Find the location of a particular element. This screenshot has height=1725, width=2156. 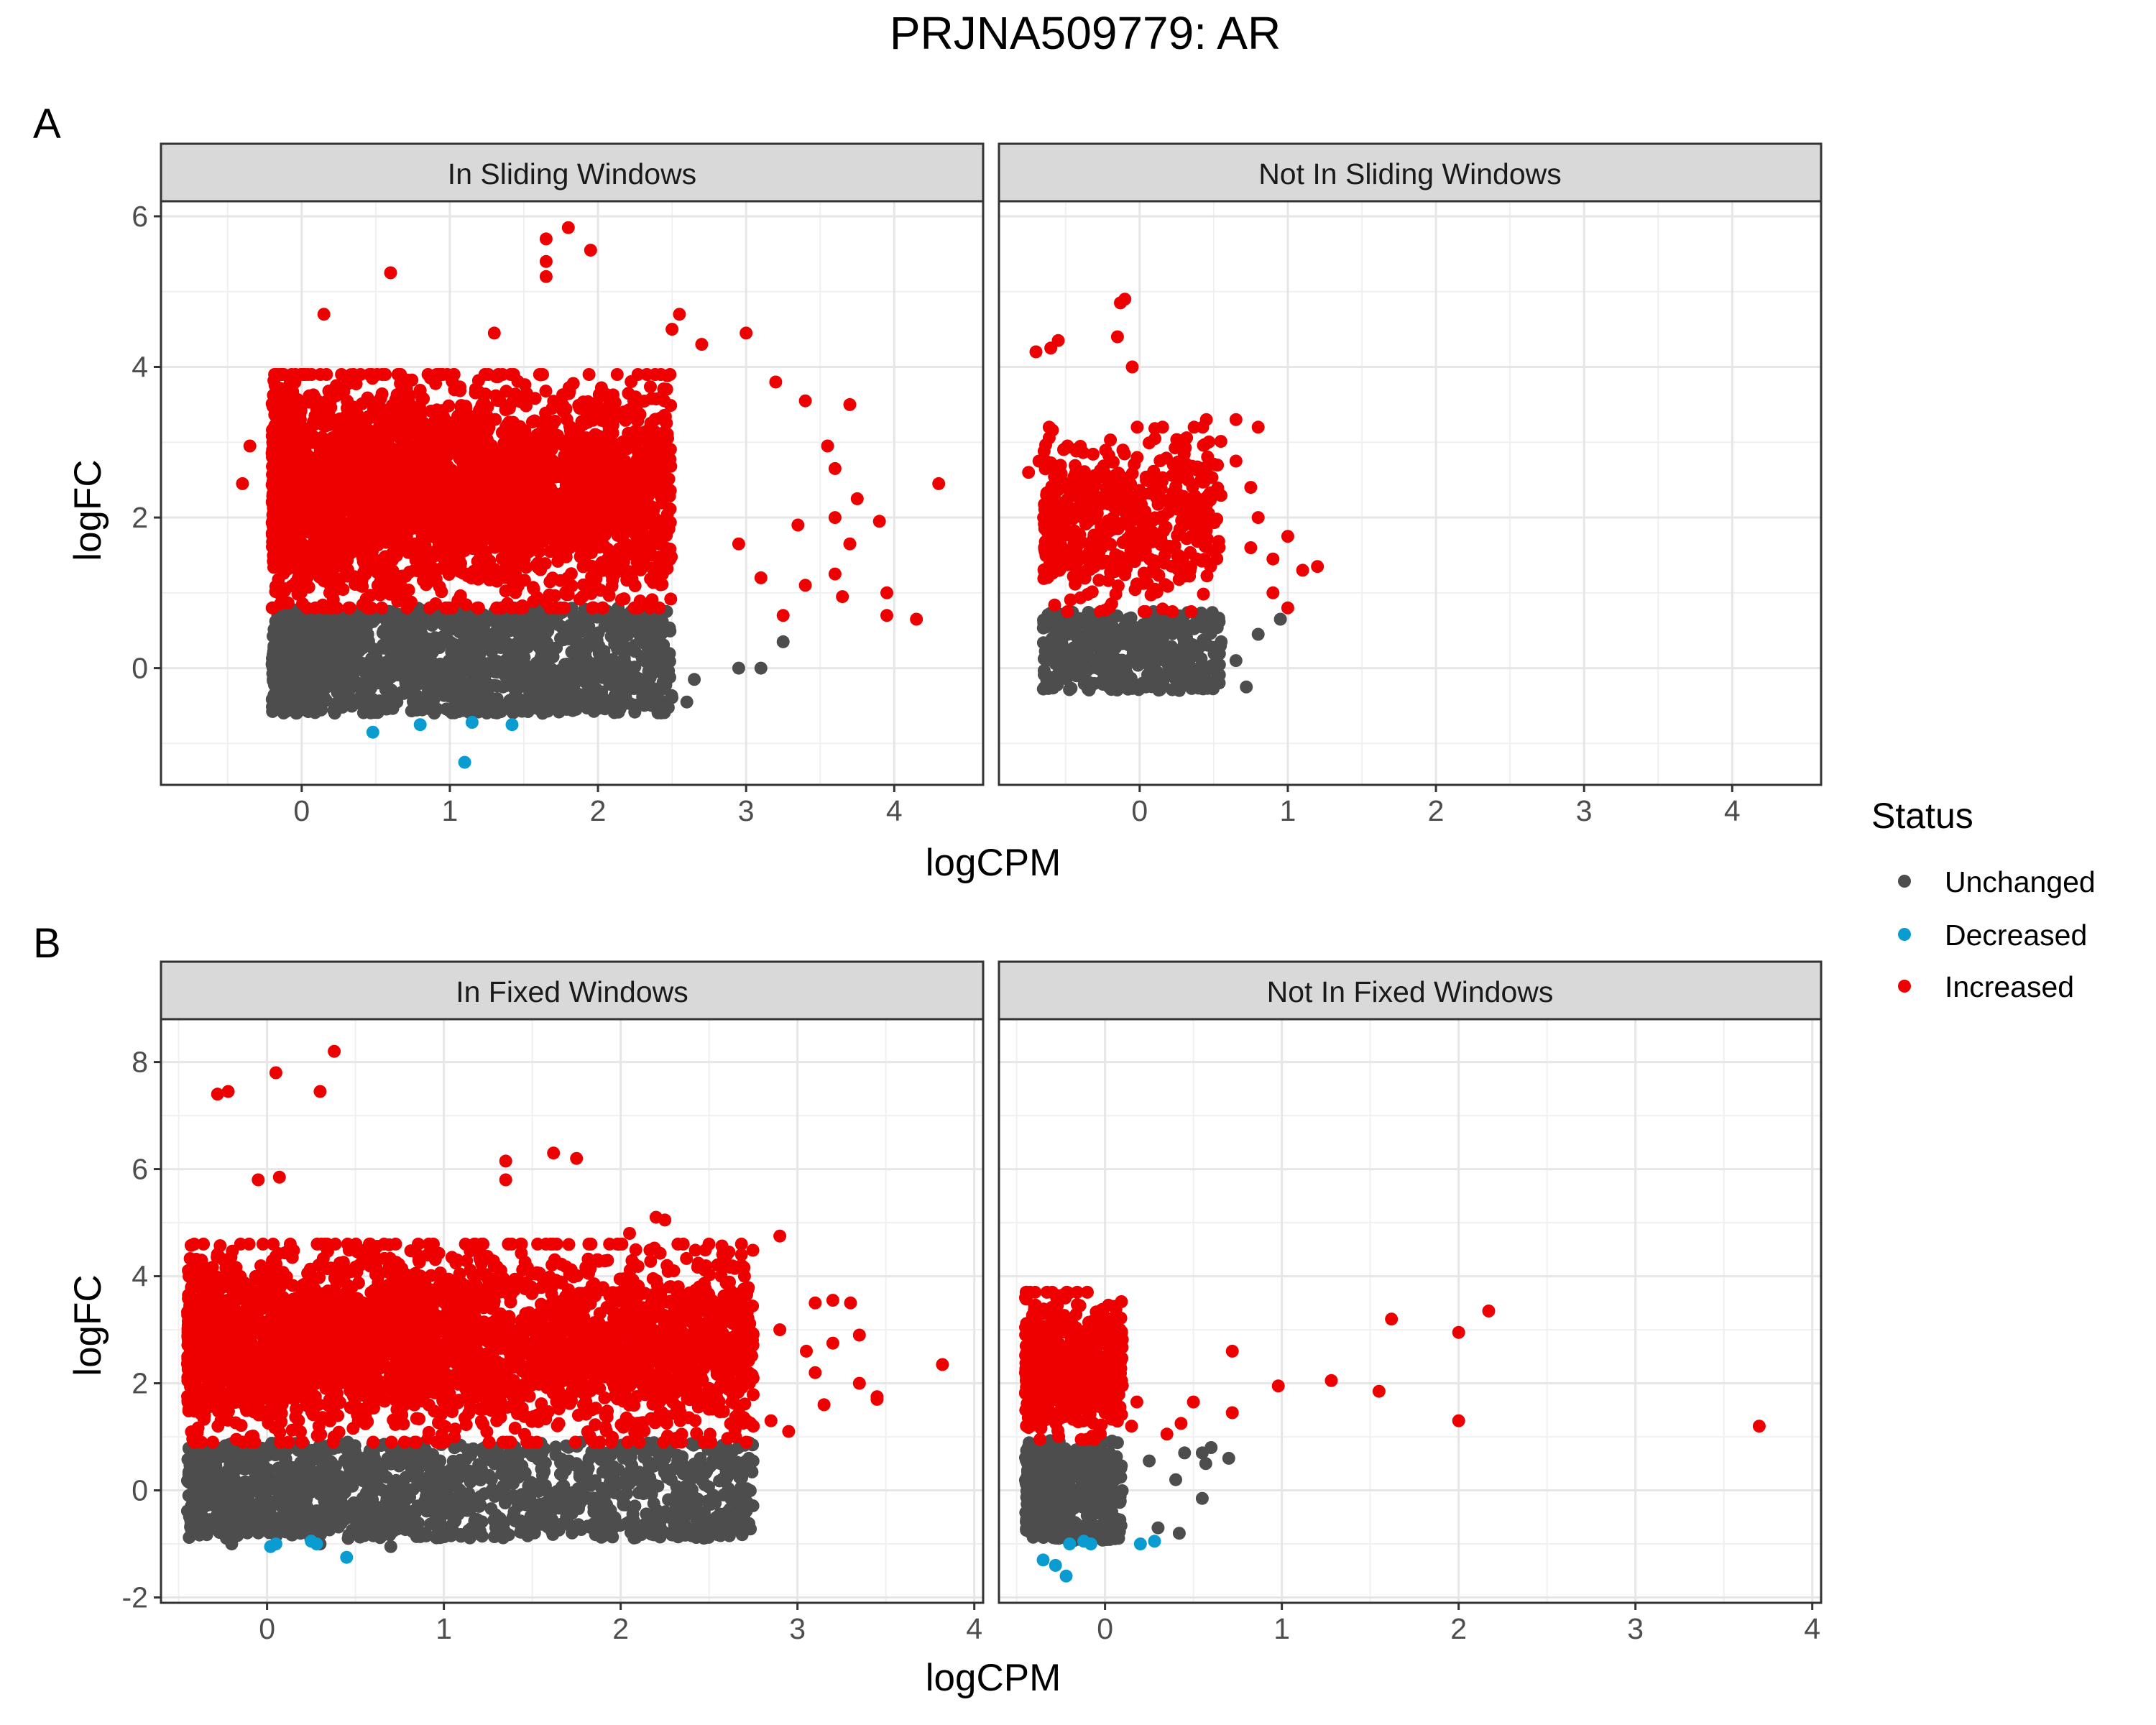

data-points is located at coordinates (591, 495).